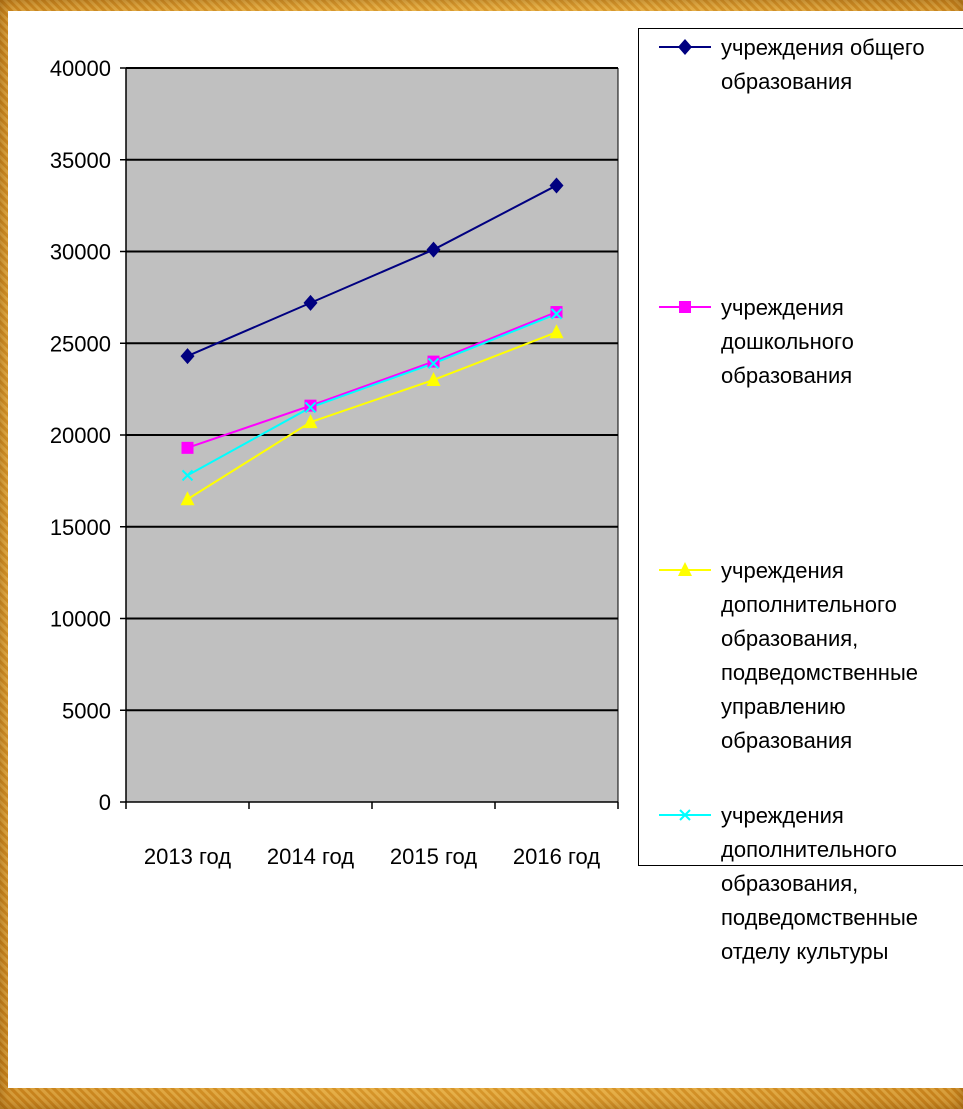  What do you see at coordinates (310, 856) in the screenshot?
I see `x-tick-label: 2014 год` at bounding box center [310, 856].